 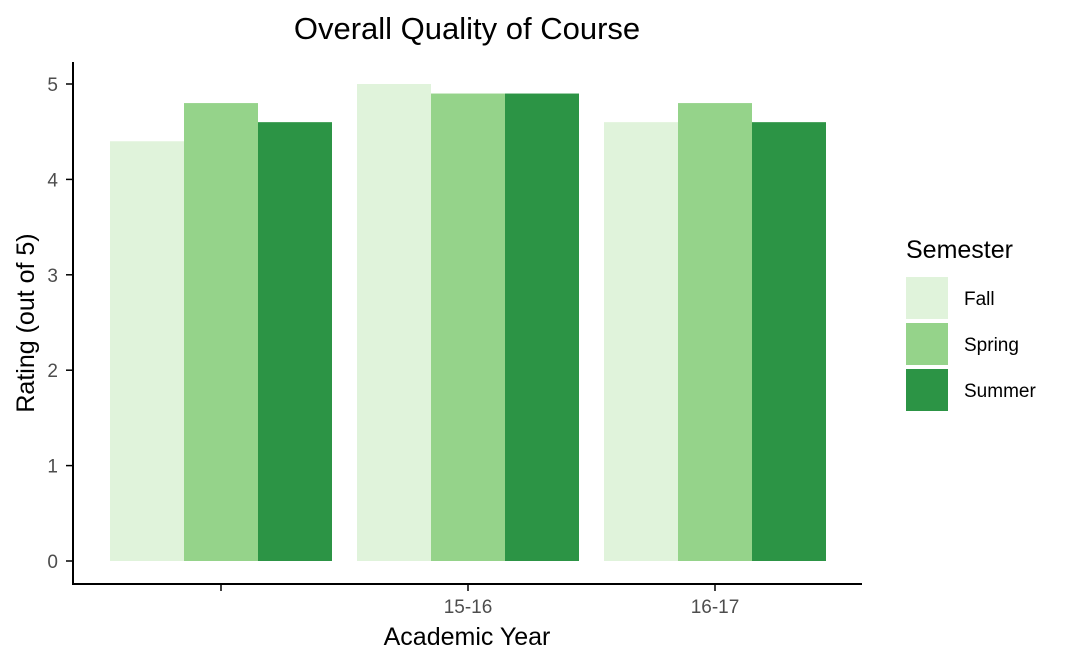 I want to click on x-tick-label: 16-17, so click(x=715, y=607).